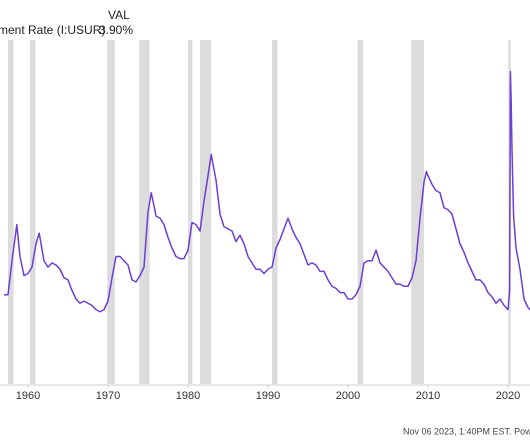  Describe the element at coordinates (268, 396) in the screenshot. I see `x-tick-label: 1990` at that location.